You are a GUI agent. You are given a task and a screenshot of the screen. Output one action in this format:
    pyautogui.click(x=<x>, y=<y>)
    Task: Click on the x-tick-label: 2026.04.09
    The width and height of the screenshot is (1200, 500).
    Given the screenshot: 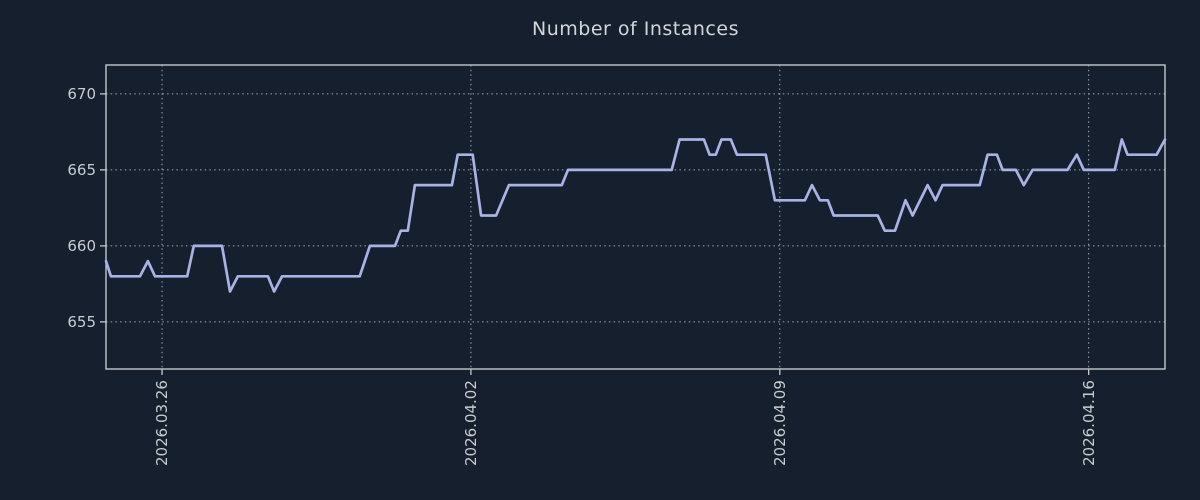 What is the action you would take?
    pyautogui.click(x=779, y=423)
    